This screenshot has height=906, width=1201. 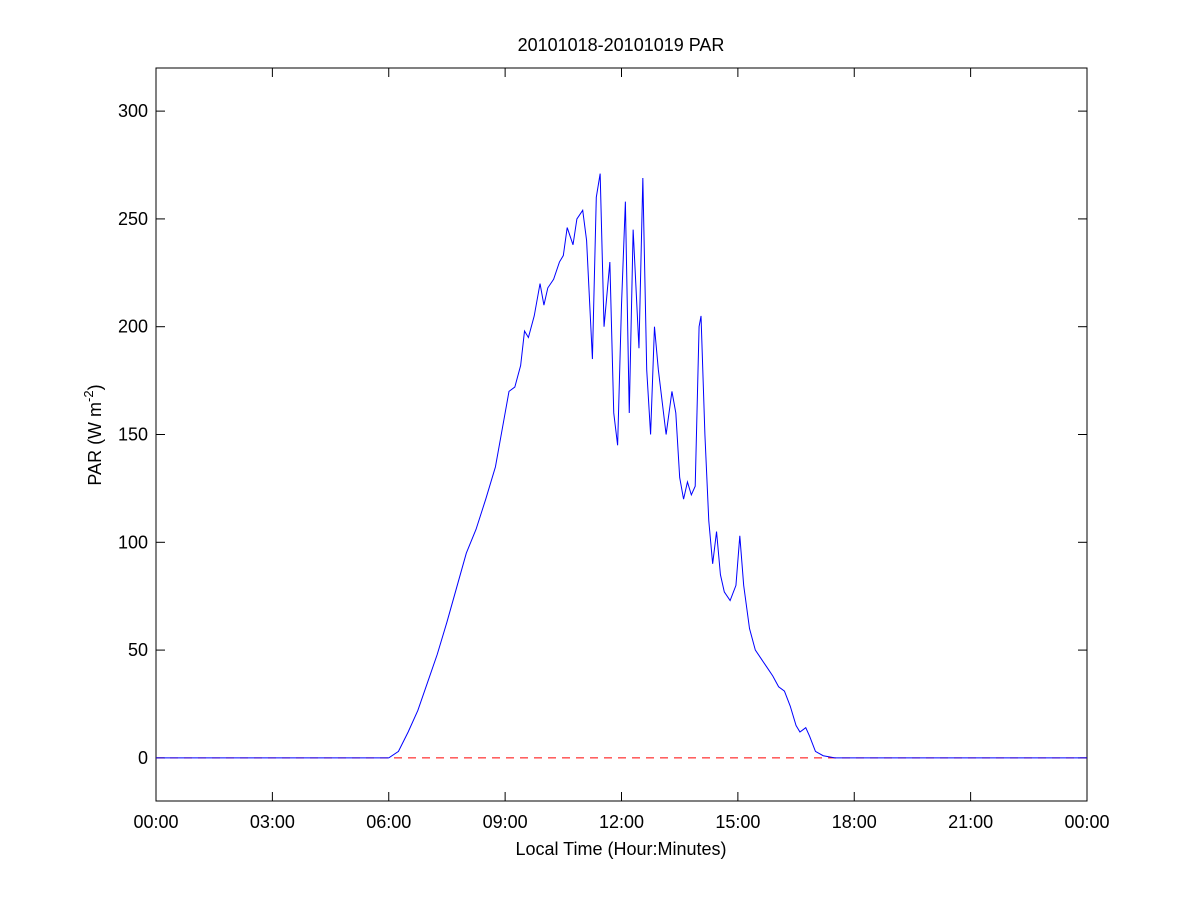 I want to click on y-tick-label: 250, so click(x=133, y=219).